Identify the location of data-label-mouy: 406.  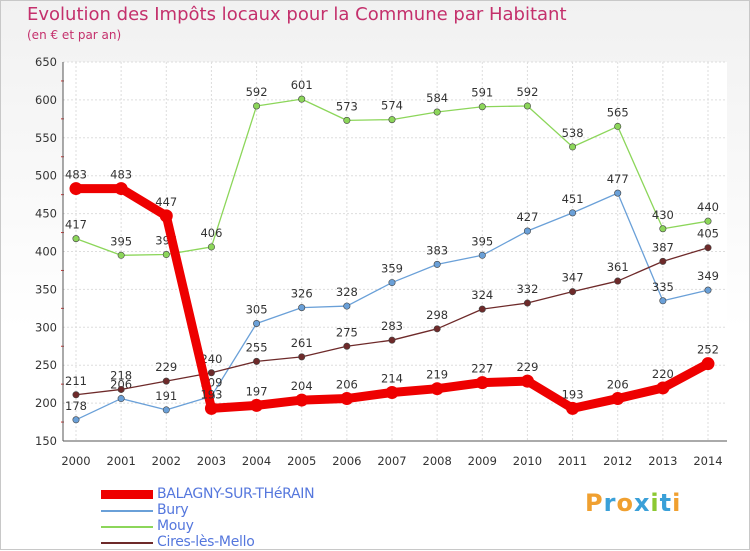
(211, 233).